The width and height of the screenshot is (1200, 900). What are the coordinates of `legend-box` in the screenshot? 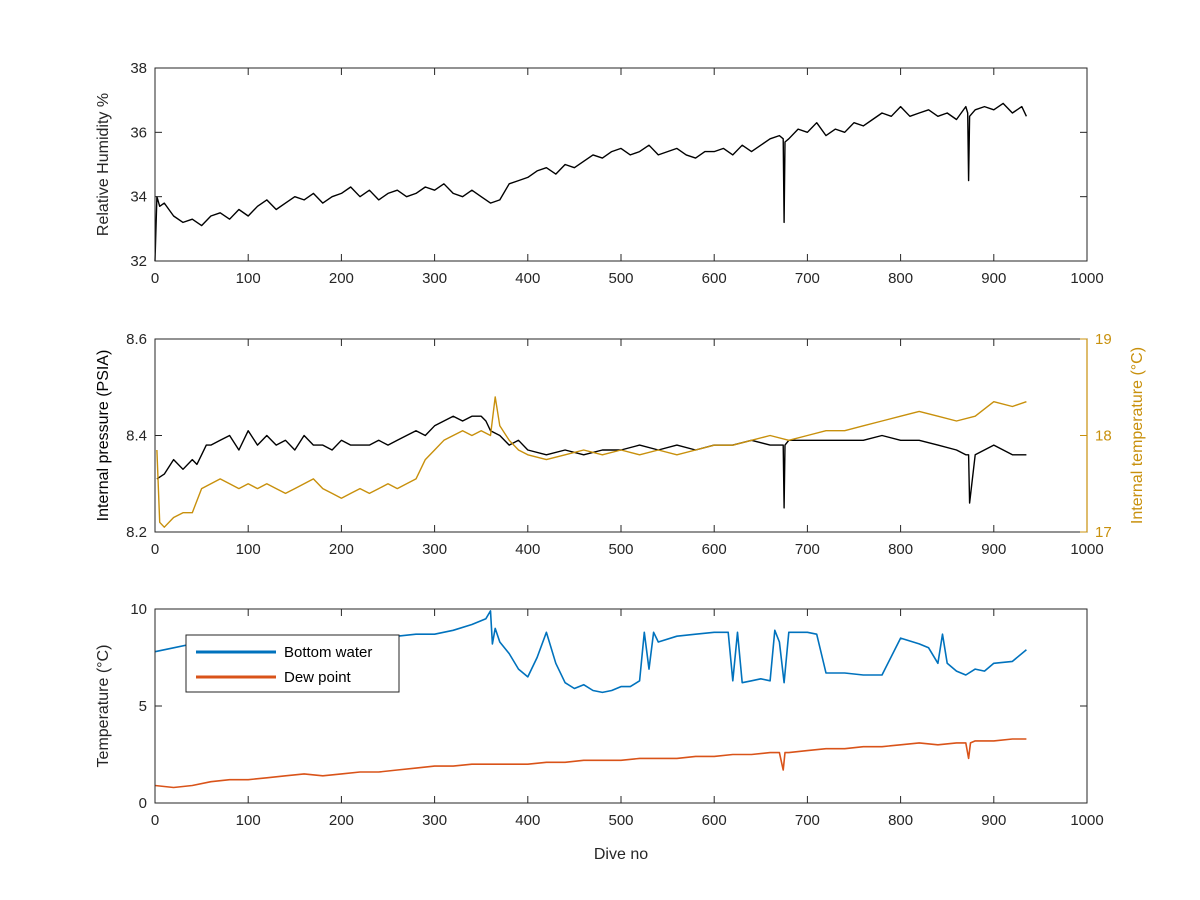 It's located at (292, 663).